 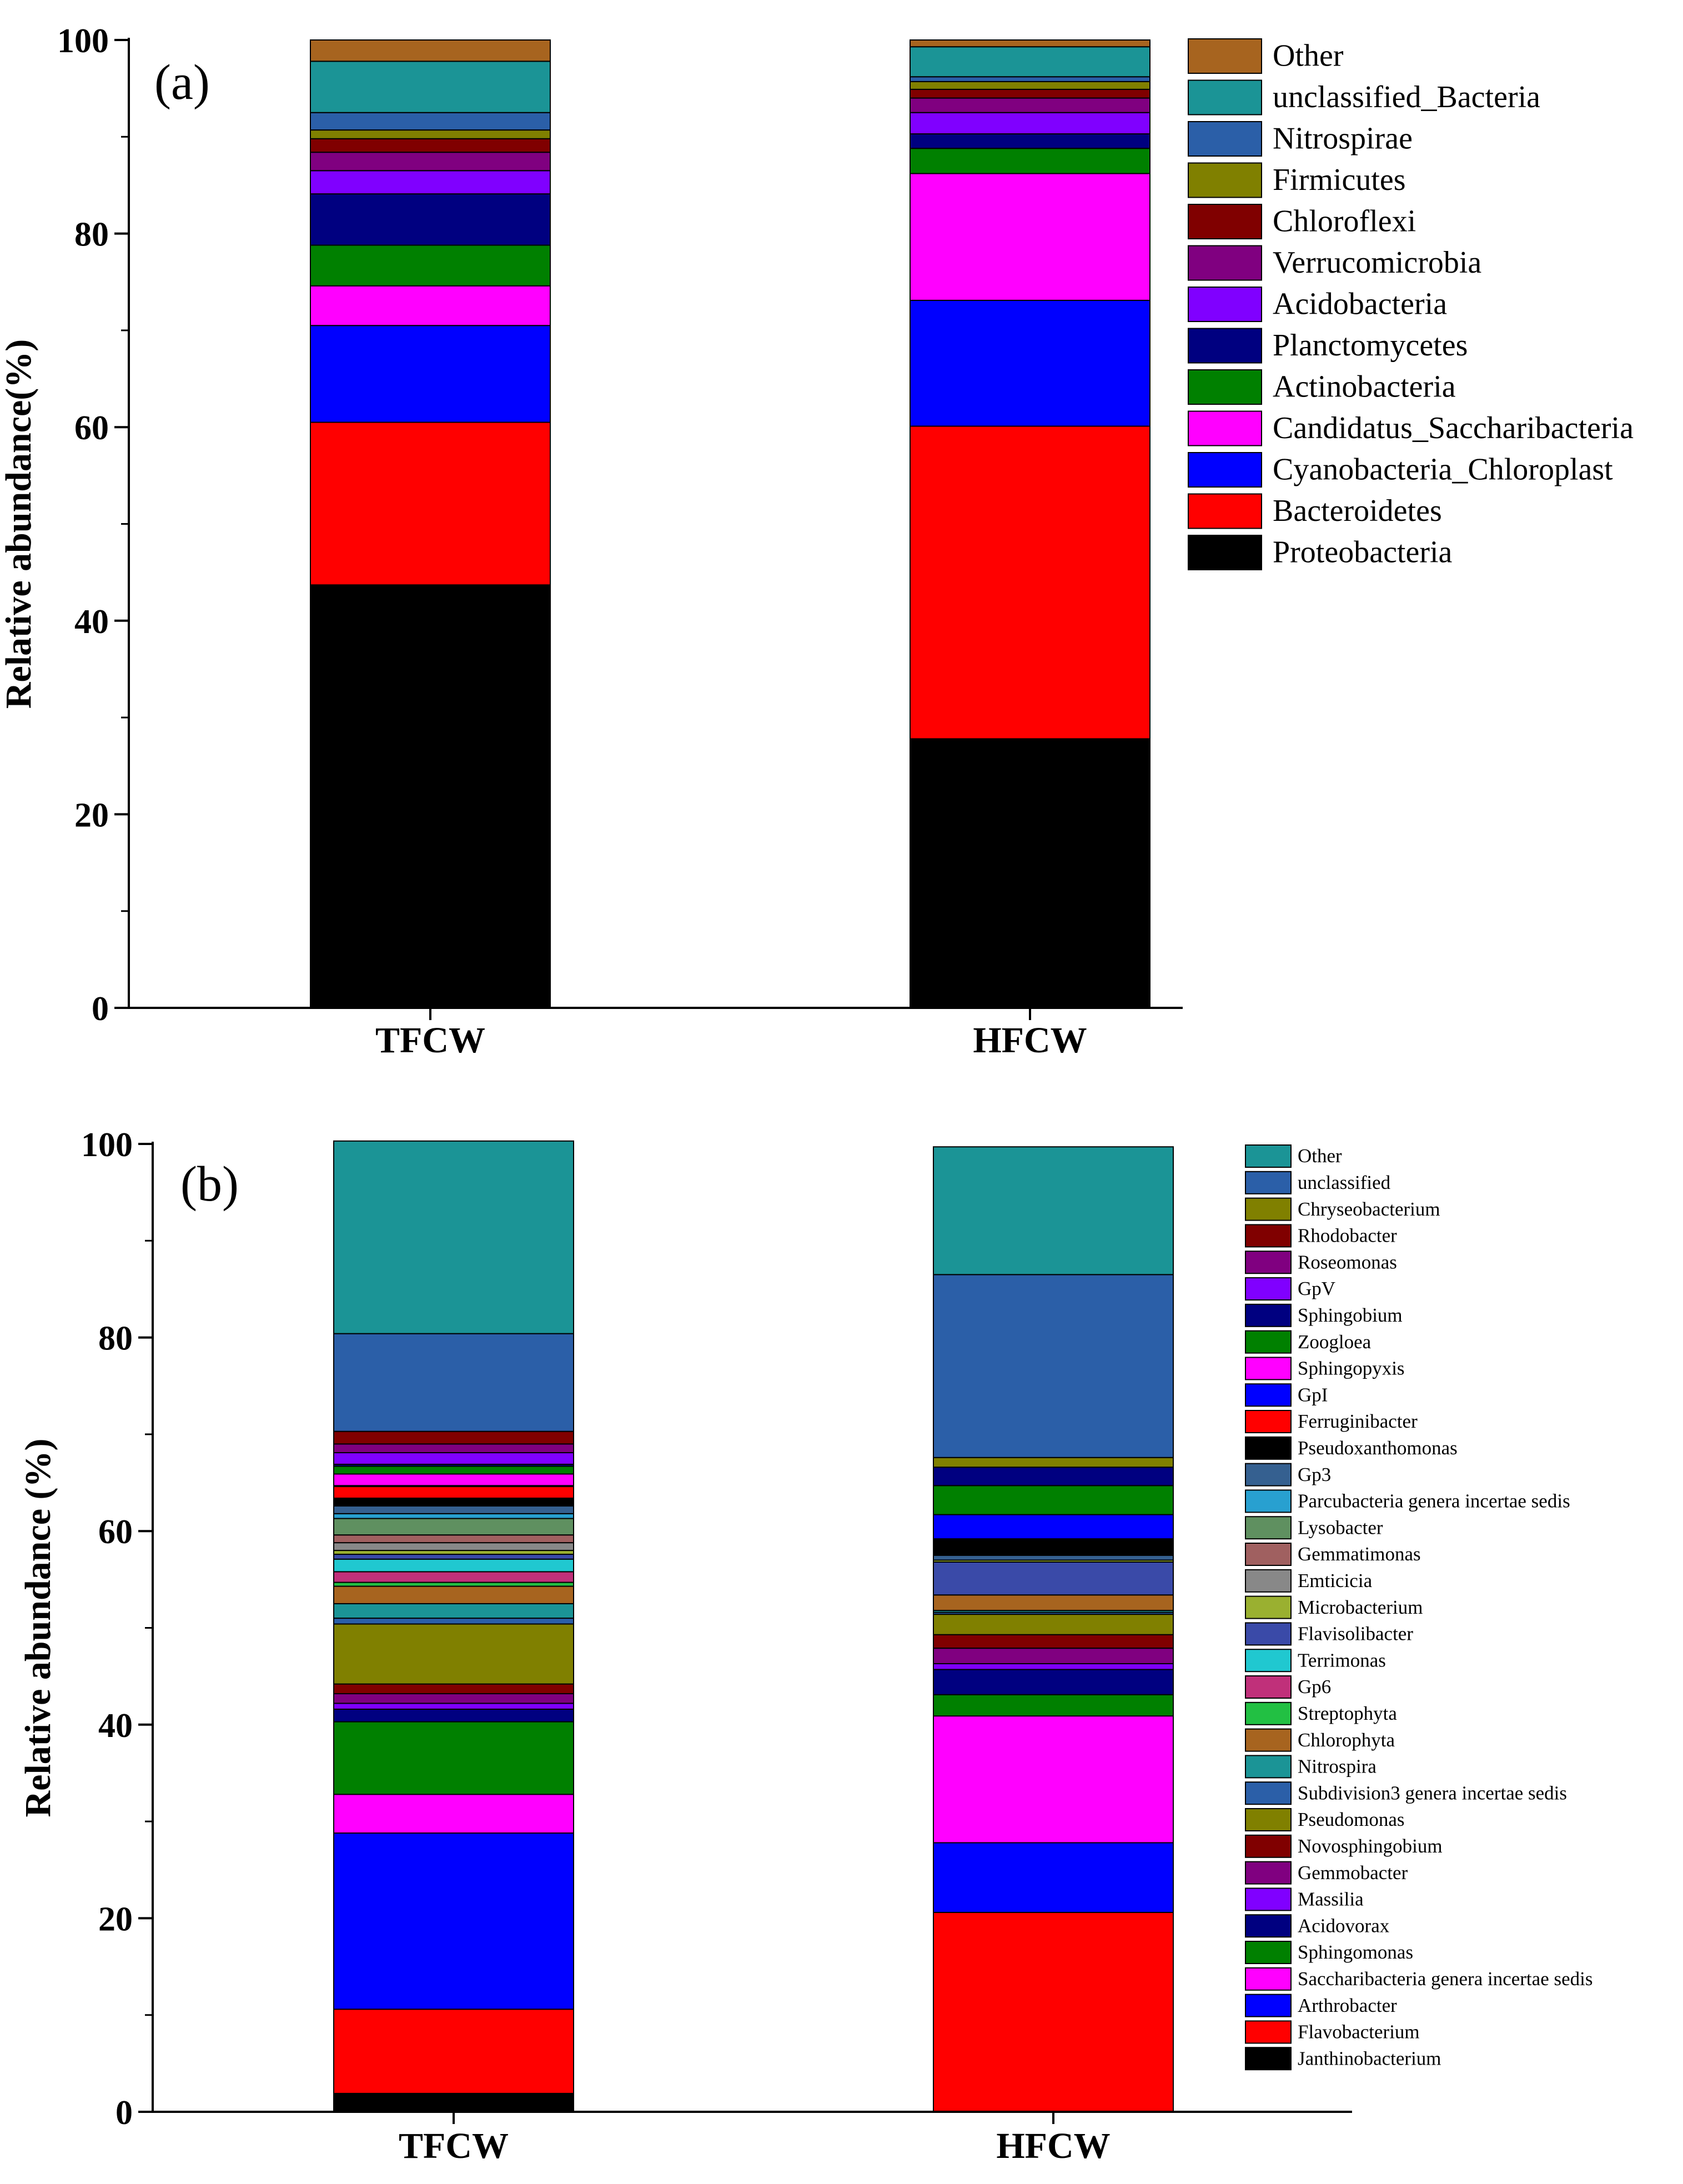 What do you see at coordinates (1355, 1634) in the screenshot?
I see `legend-label: Flavisolibacter` at bounding box center [1355, 1634].